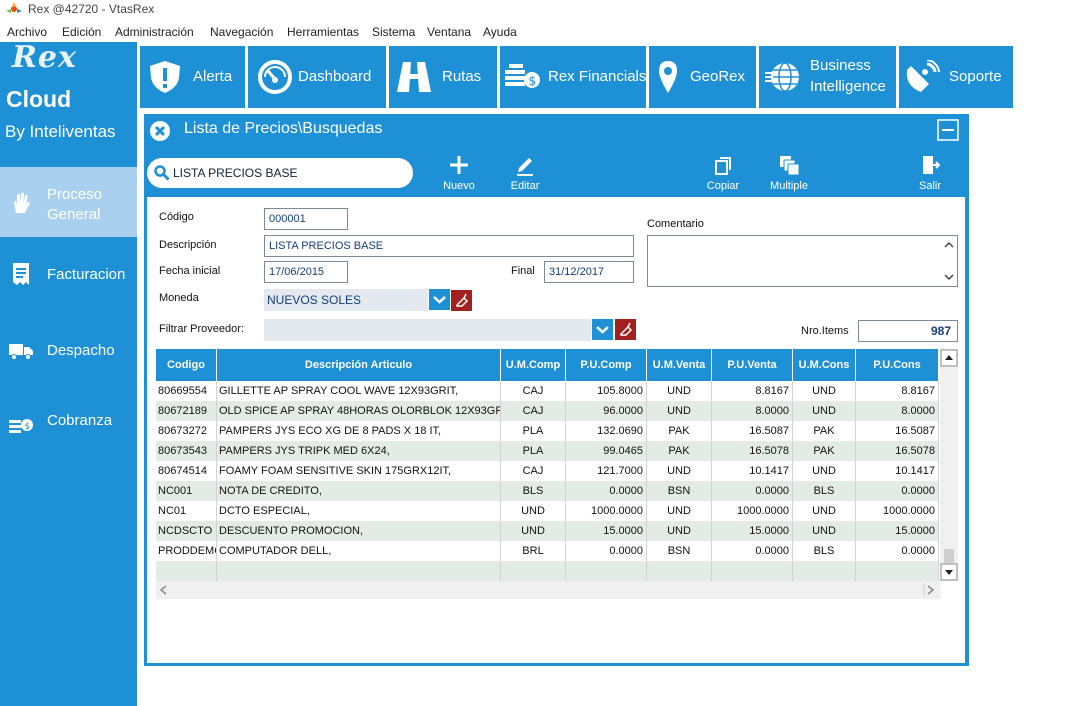 The image size is (1087, 706). I want to click on table-cell: 16.5087, so click(897, 431).